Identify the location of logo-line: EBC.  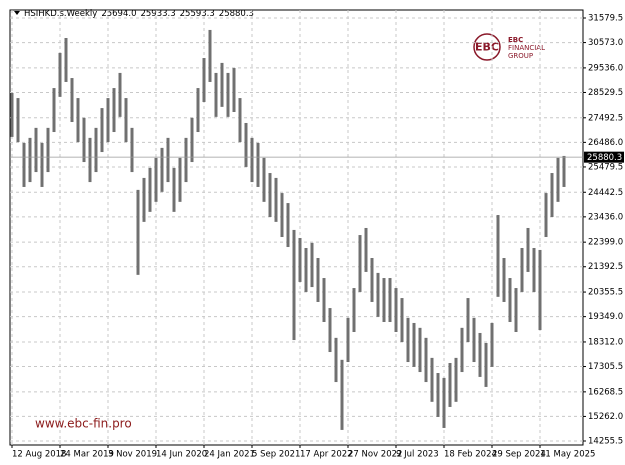
(515, 40).